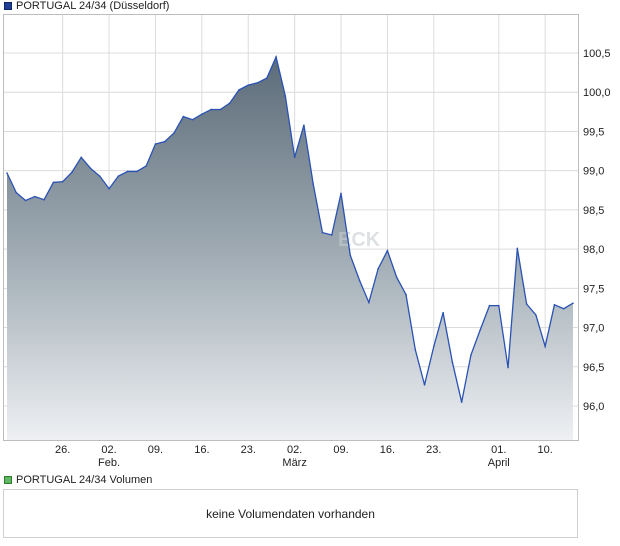 Image resolution: width=620 pixels, height=546 pixels. Describe the element at coordinates (84, 480) in the screenshot. I see `volume-legend-label: PORTUGAL 24/34 Volumen` at that location.